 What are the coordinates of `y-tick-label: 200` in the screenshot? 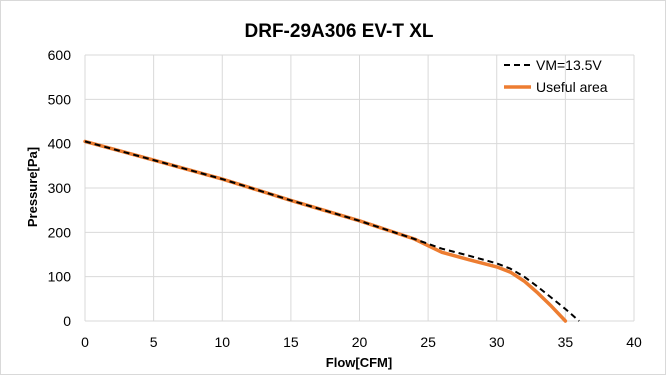 It's located at (60, 232).